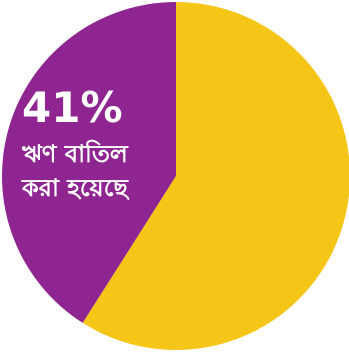 Image resolution: width=349 pixels, height=352 pixels. Describe the element at coordinates (72, 107) in the screenshot. I see `slice-value-label: 41%` at that location.